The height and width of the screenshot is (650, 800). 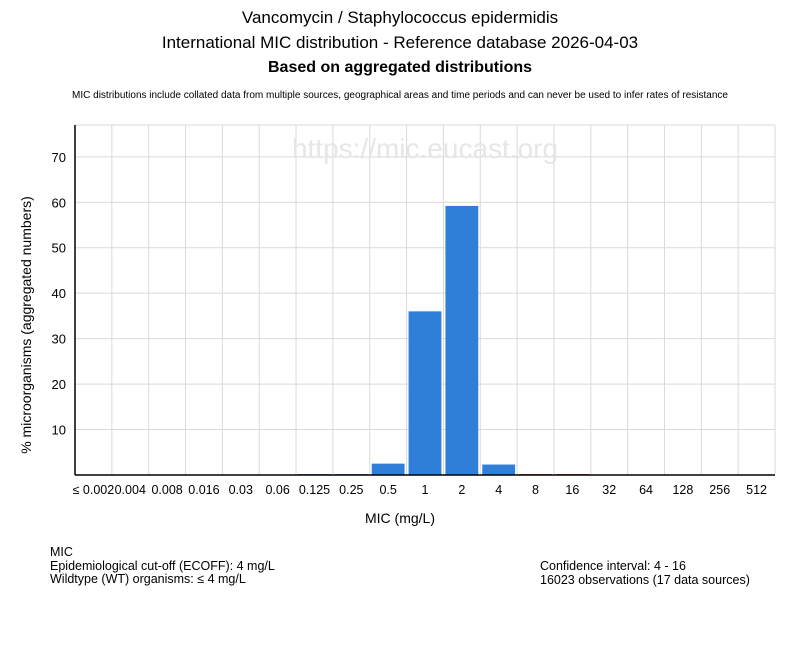 What do you see at coordinates (148, 579) in the screenshot?
I see `info-wildtype: Wildtype (WT) organisms: ≤ 4 mg/L` at bounding box center [148, 579].